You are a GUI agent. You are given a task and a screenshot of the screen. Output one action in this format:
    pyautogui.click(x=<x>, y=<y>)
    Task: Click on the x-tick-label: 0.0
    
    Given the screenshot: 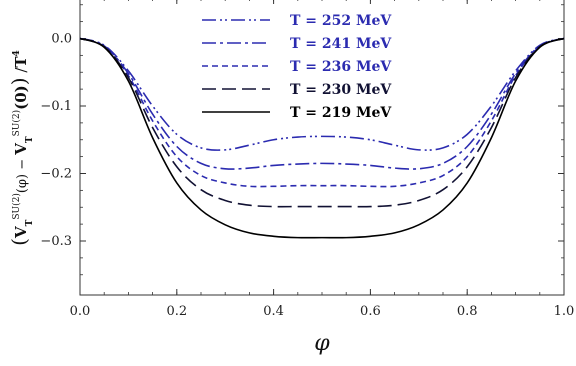 What is the action you would take?
    pyautogui.click(x=80, y=311)
    